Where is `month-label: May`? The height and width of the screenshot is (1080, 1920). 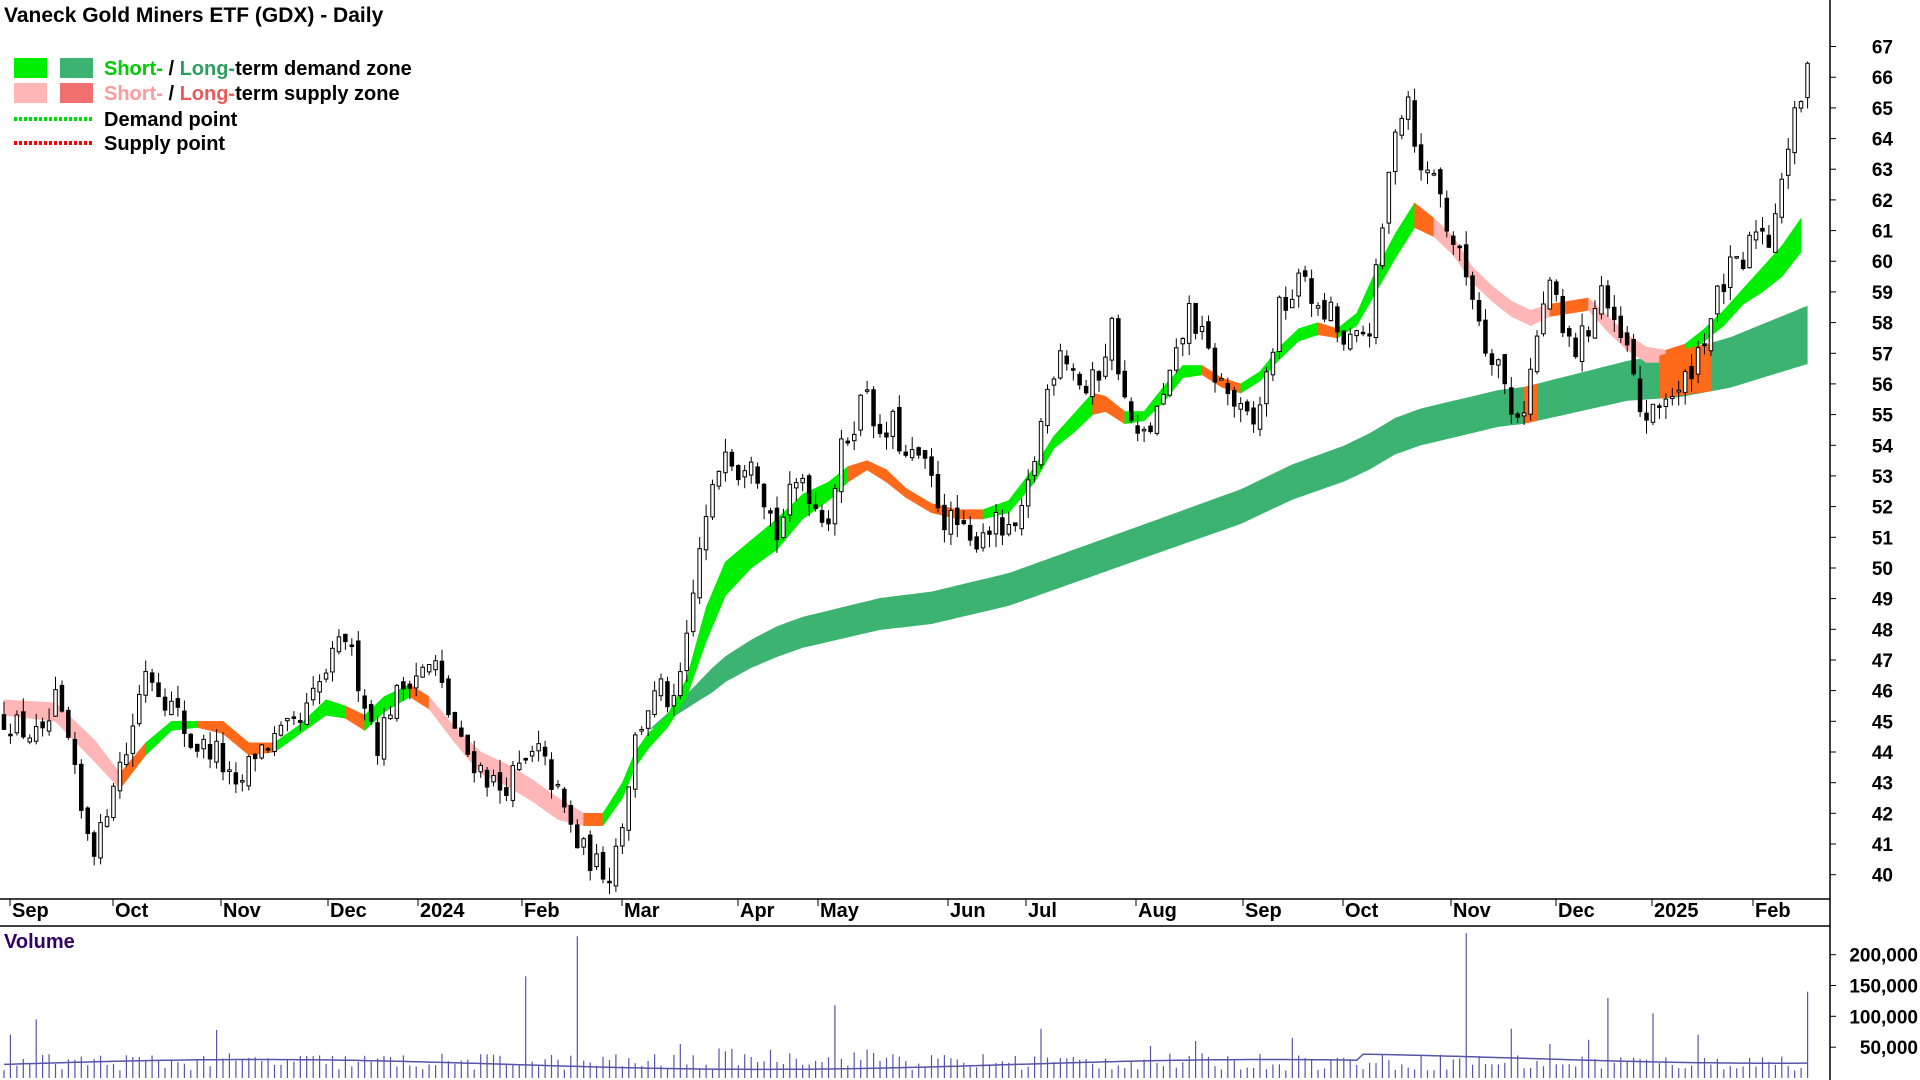
month-label: May is located at coordinates (840, 911).